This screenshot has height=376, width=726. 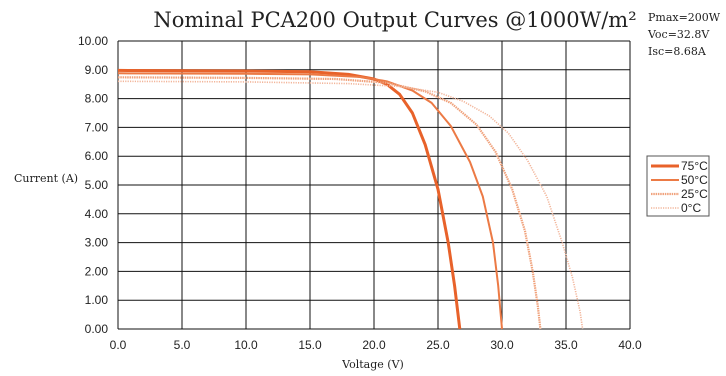 What do you see at coordinates (694, 194) in the screenshot?
I see `legend-label-2: 25°C` at bounding box center [694, 194].